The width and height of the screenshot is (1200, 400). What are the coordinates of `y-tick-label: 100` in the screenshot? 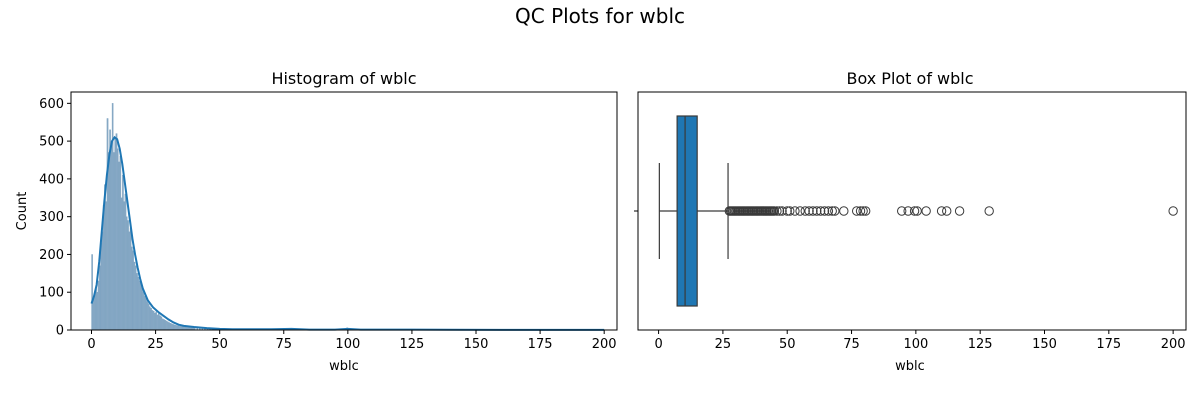 It's located at (51, 293).